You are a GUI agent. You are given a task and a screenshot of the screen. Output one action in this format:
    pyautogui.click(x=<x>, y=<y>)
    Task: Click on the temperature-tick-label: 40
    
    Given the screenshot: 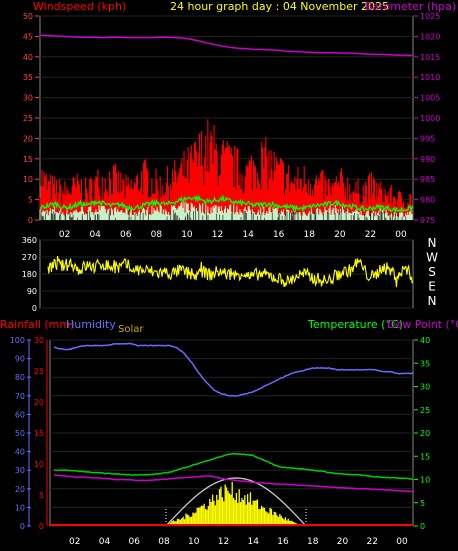 What is the action you would take?
    pyautogui.click(x=425, y=340)
    